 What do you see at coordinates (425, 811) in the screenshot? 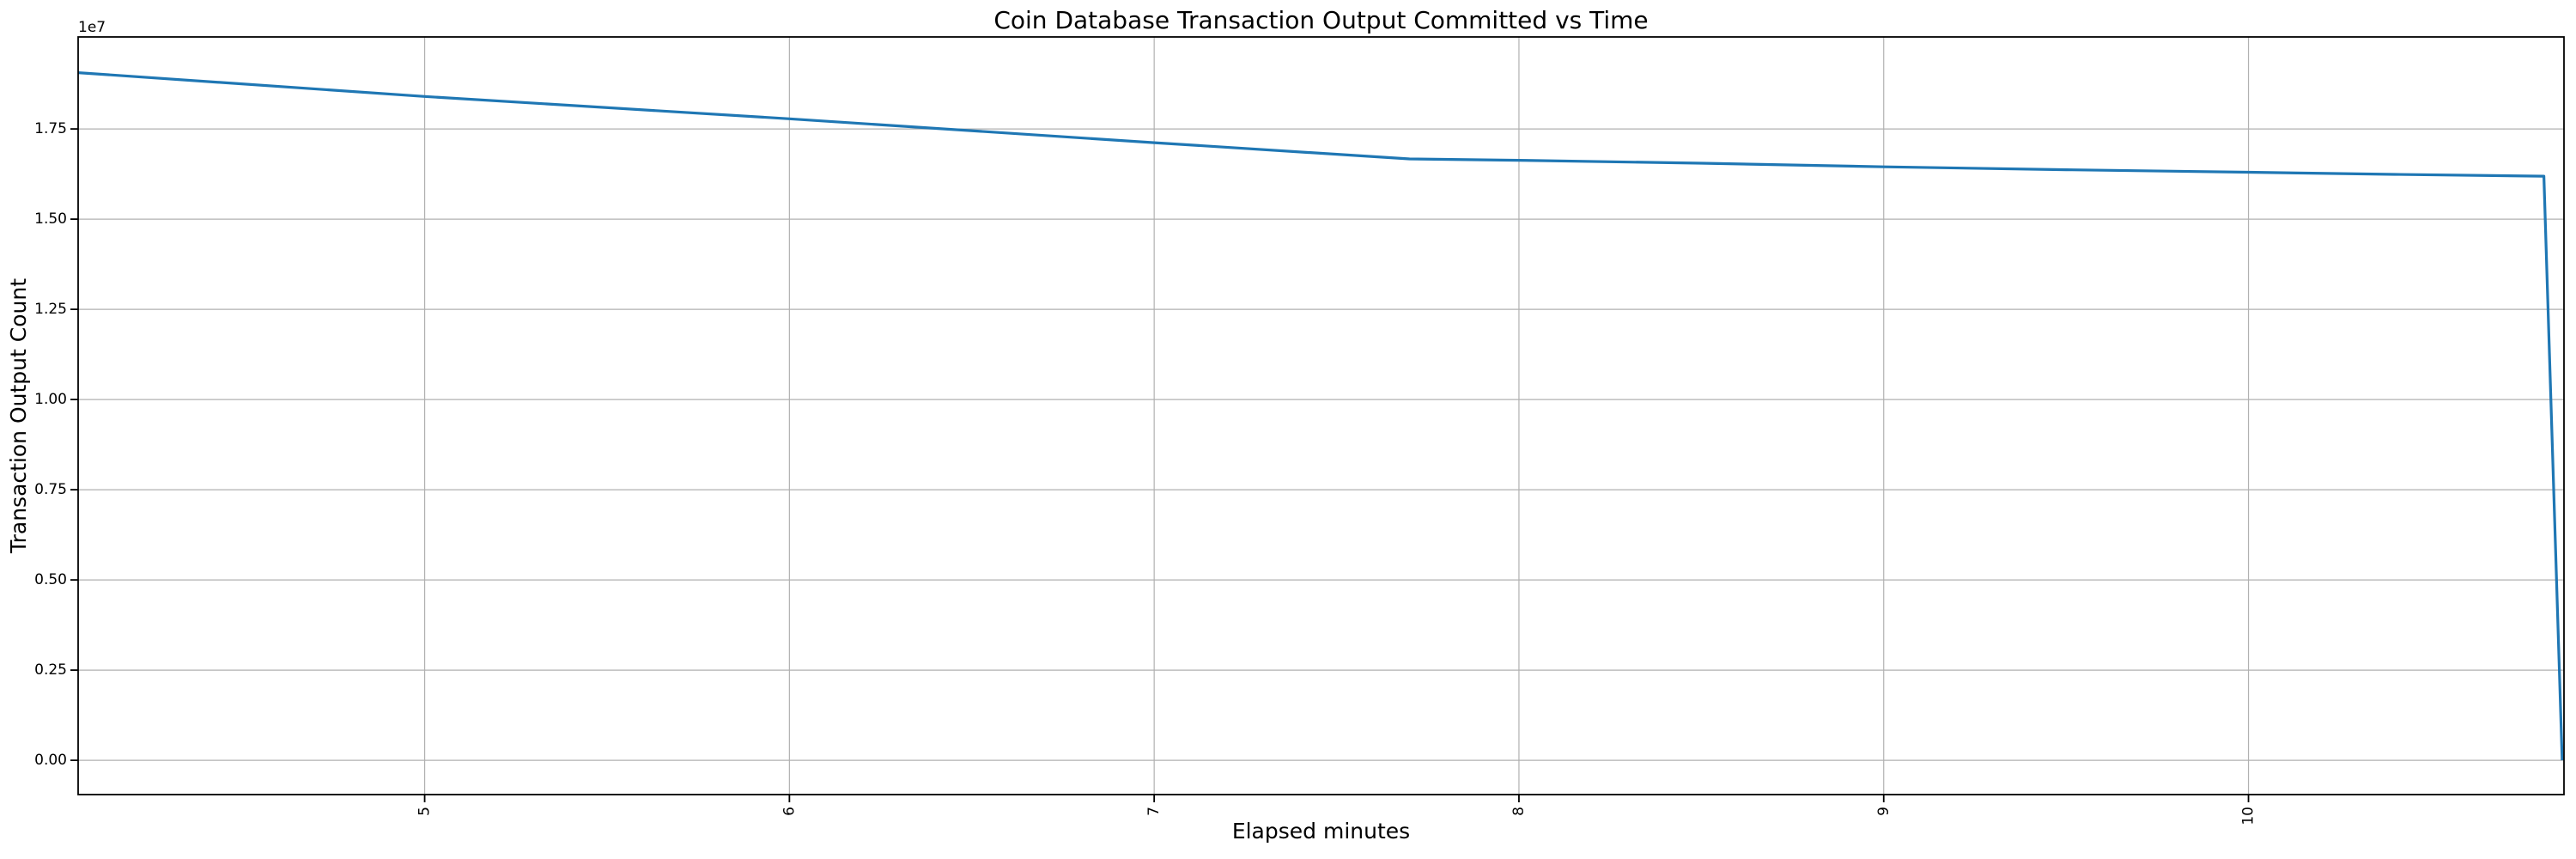
I see `x-tick-label: 5` at bounding box center [425, 811].